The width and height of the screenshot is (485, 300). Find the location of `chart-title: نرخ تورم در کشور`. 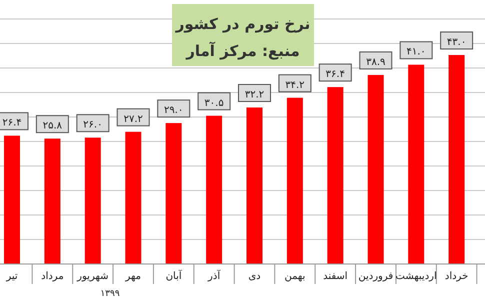

chart-title: نرخ تورم در کشور is located at coordinates (242, 24).